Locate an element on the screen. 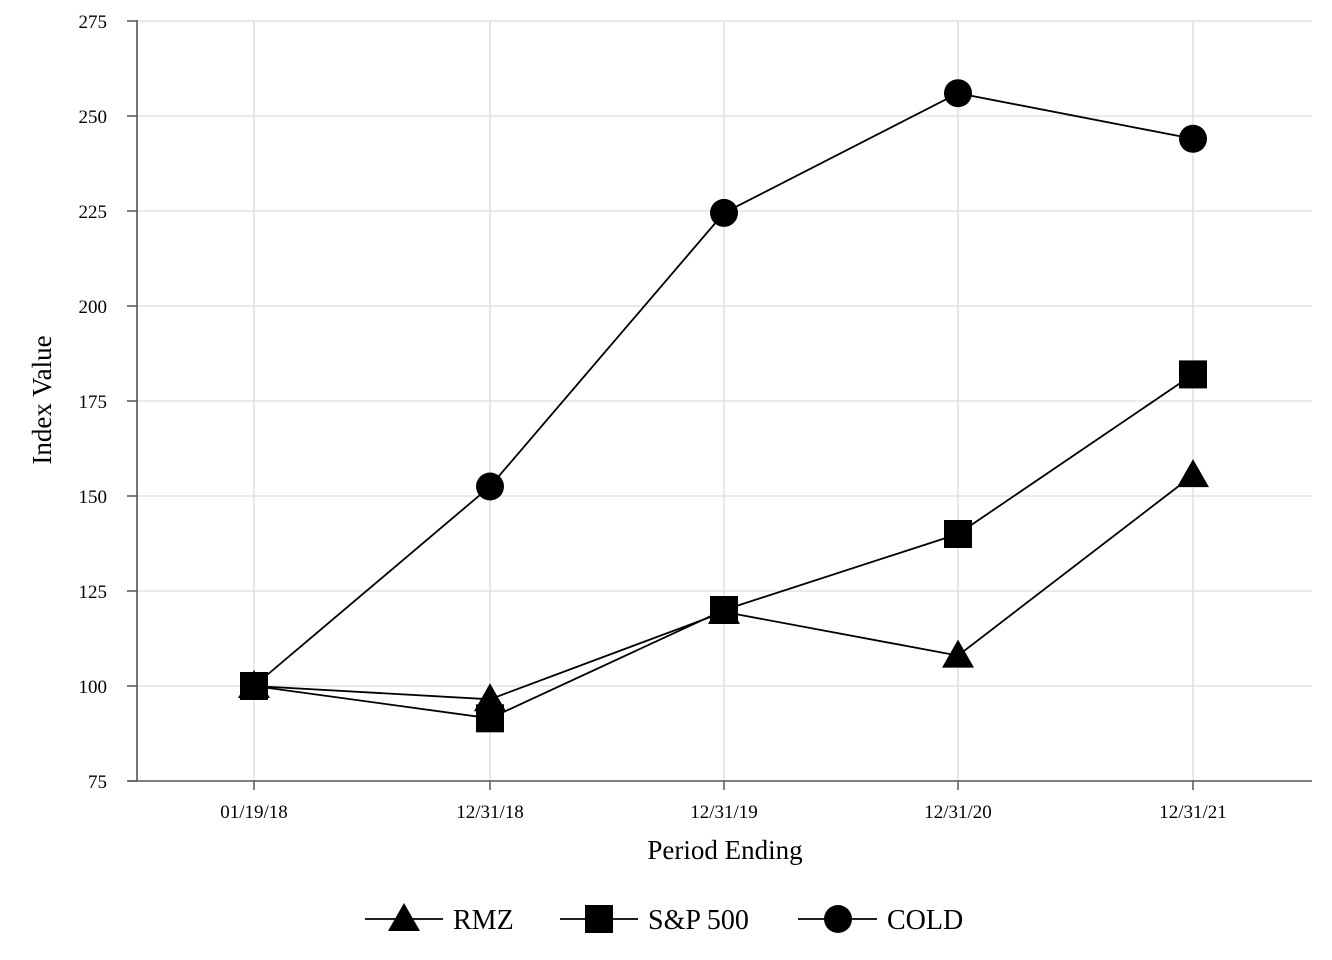  y-tick-label: 100 is located at coordinates (93, 687).